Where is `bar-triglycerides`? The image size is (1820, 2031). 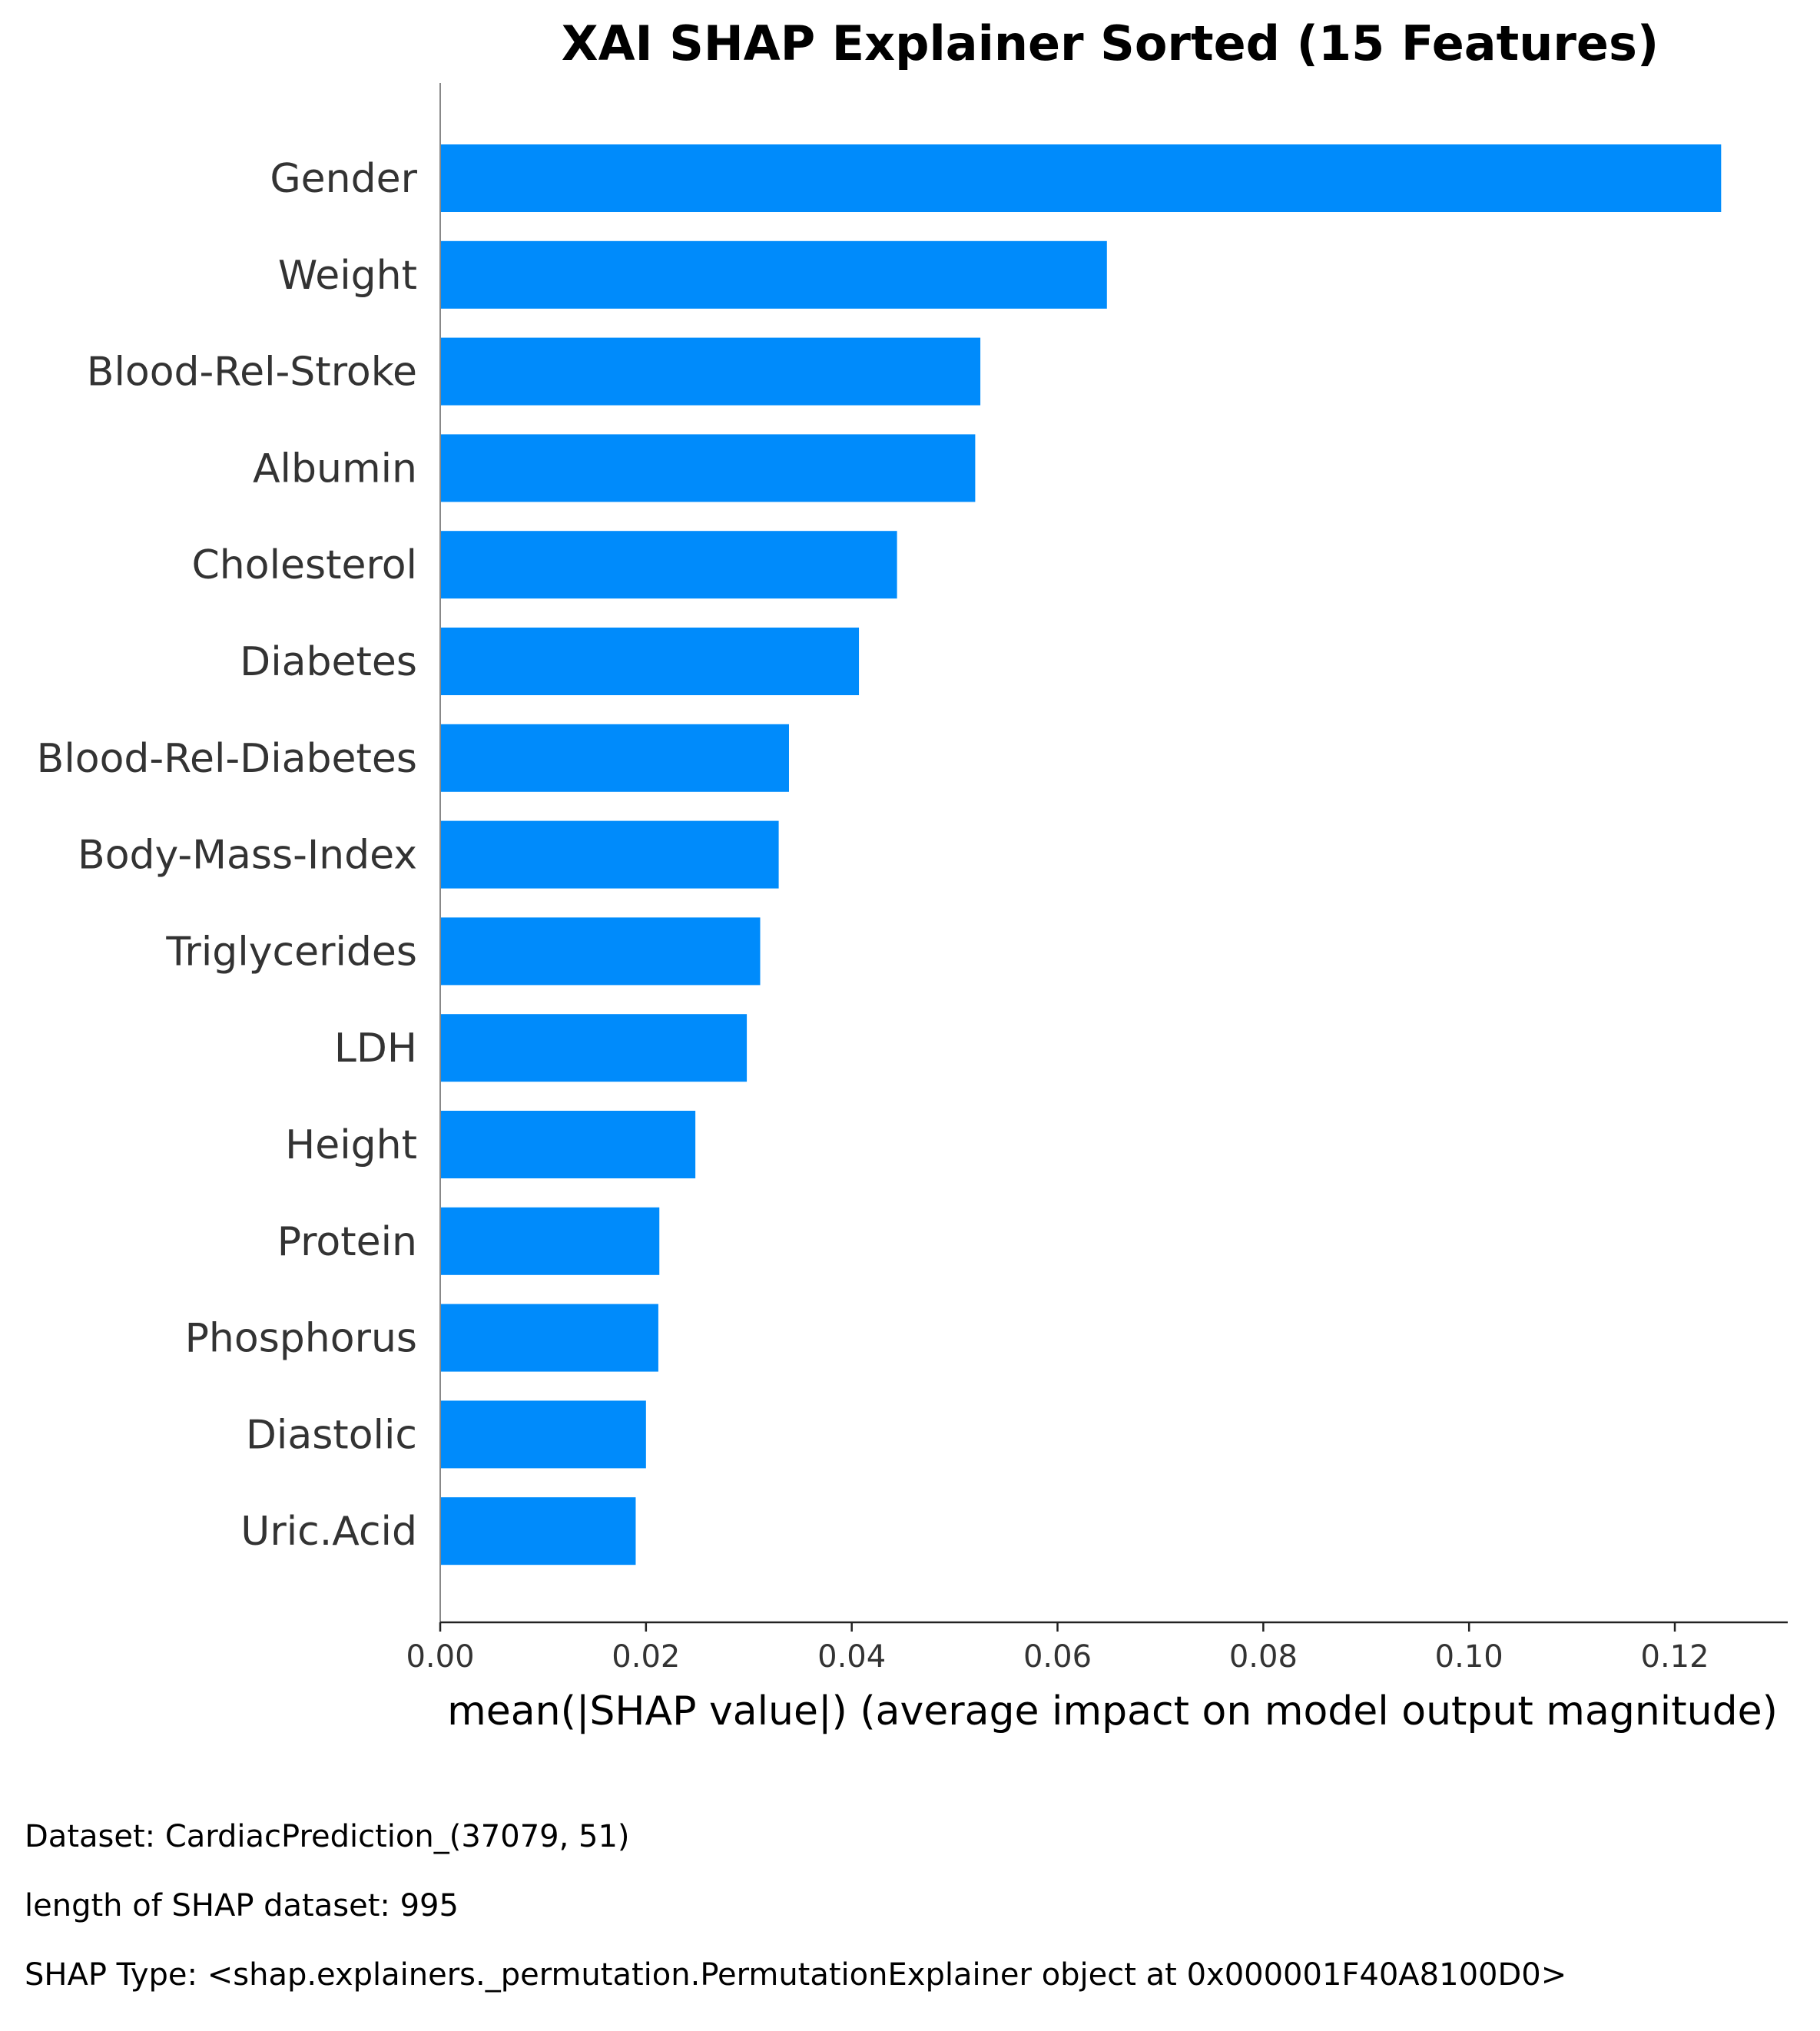
bar-triglycerides is located at coordinates (600, 951).